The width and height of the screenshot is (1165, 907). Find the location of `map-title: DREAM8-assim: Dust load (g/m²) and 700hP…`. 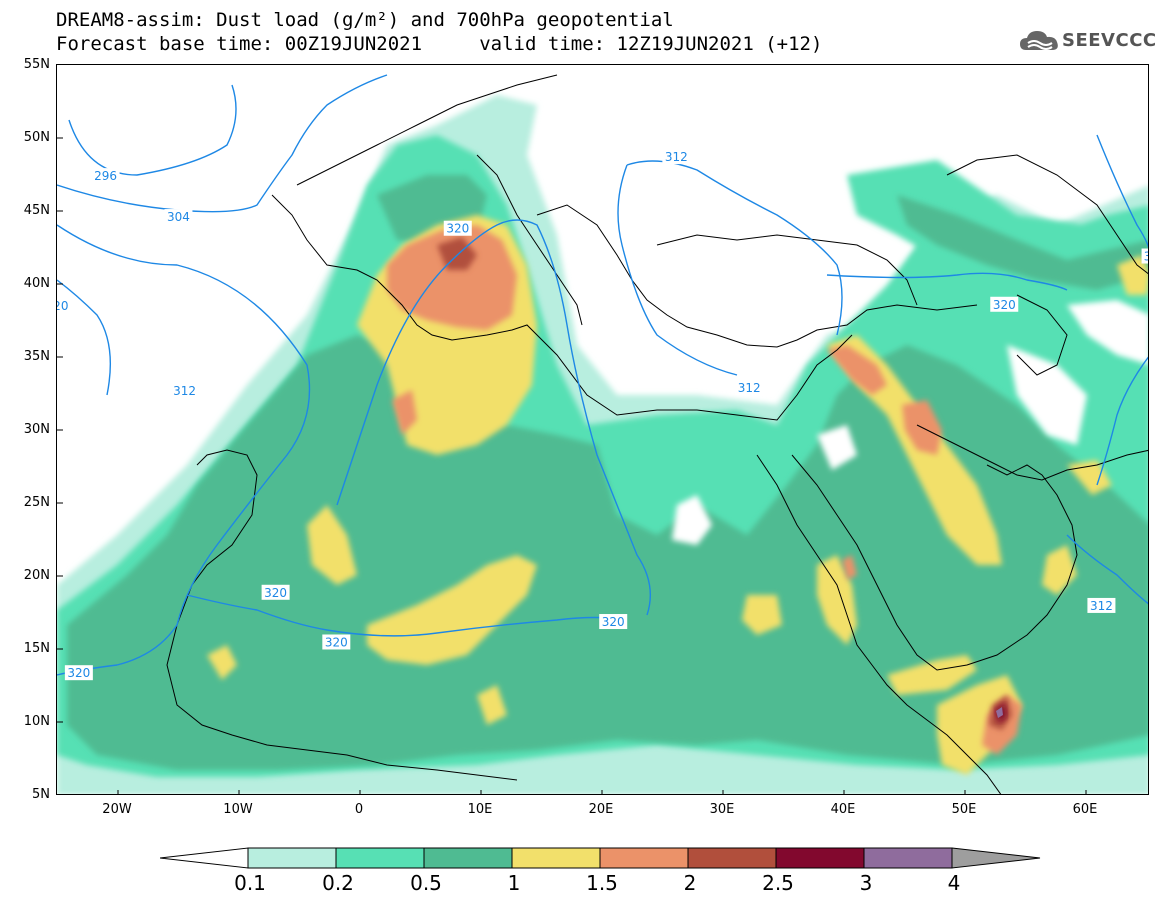

map-title: DREAM8-assim: Dust load (g/m²) and 700hP… is located at coordinates (365, 20).